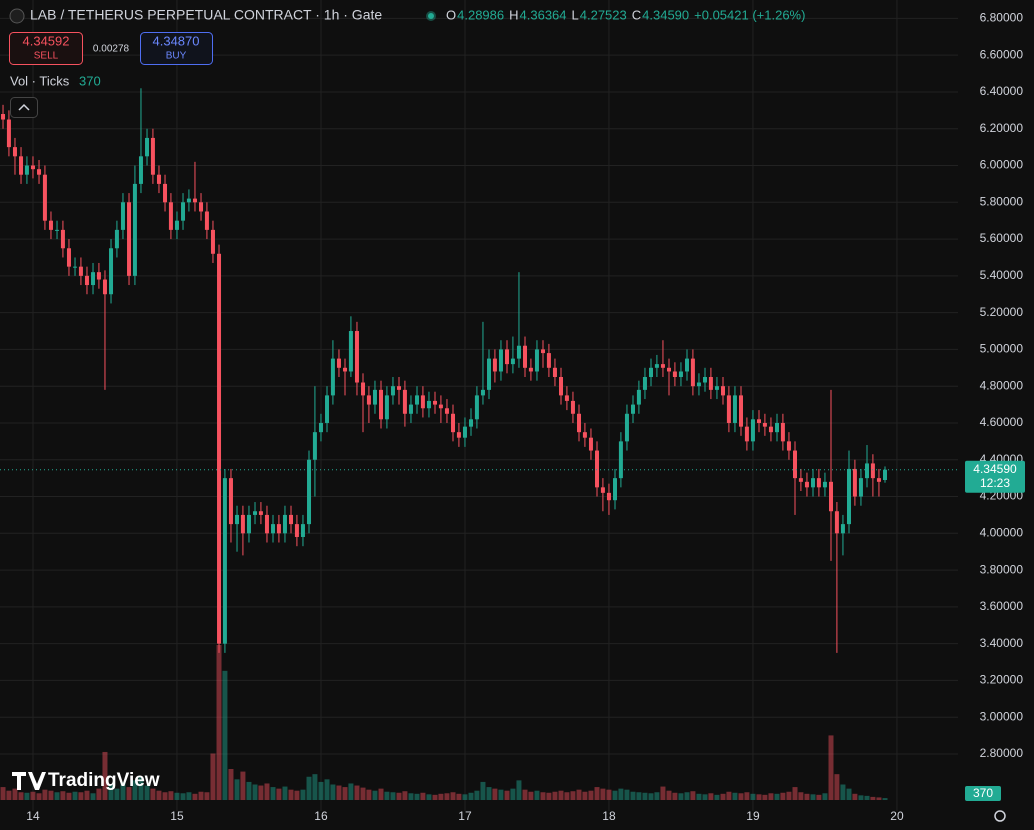 This screenshot has height=830, width=1034. Describe the element at coordinates (104, 780) in the screenshot. I see `watermark: TradingView` at that location.